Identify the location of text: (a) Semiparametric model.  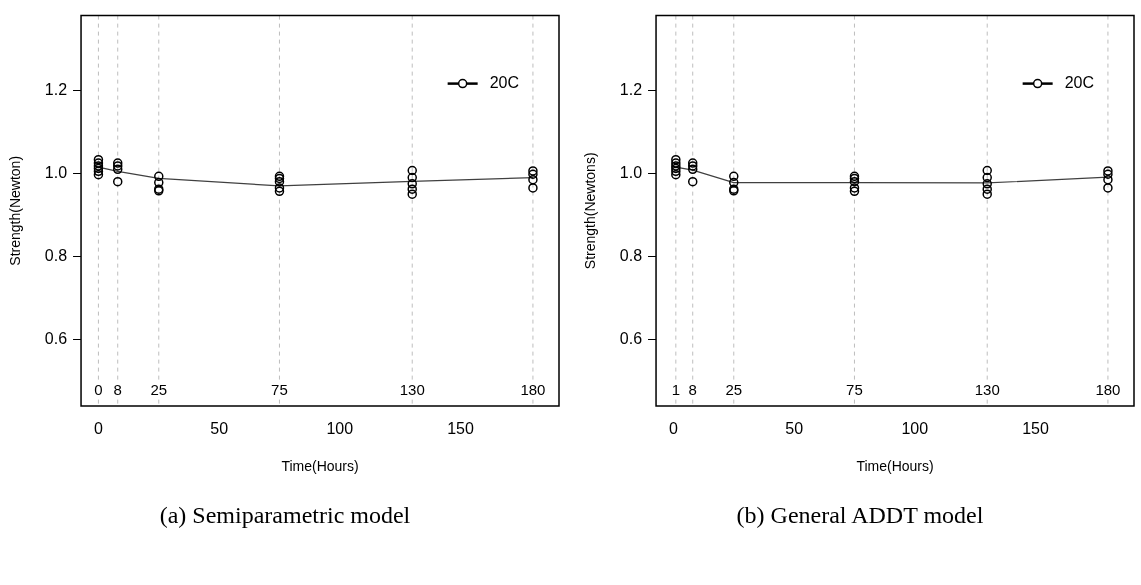
(285, 515).